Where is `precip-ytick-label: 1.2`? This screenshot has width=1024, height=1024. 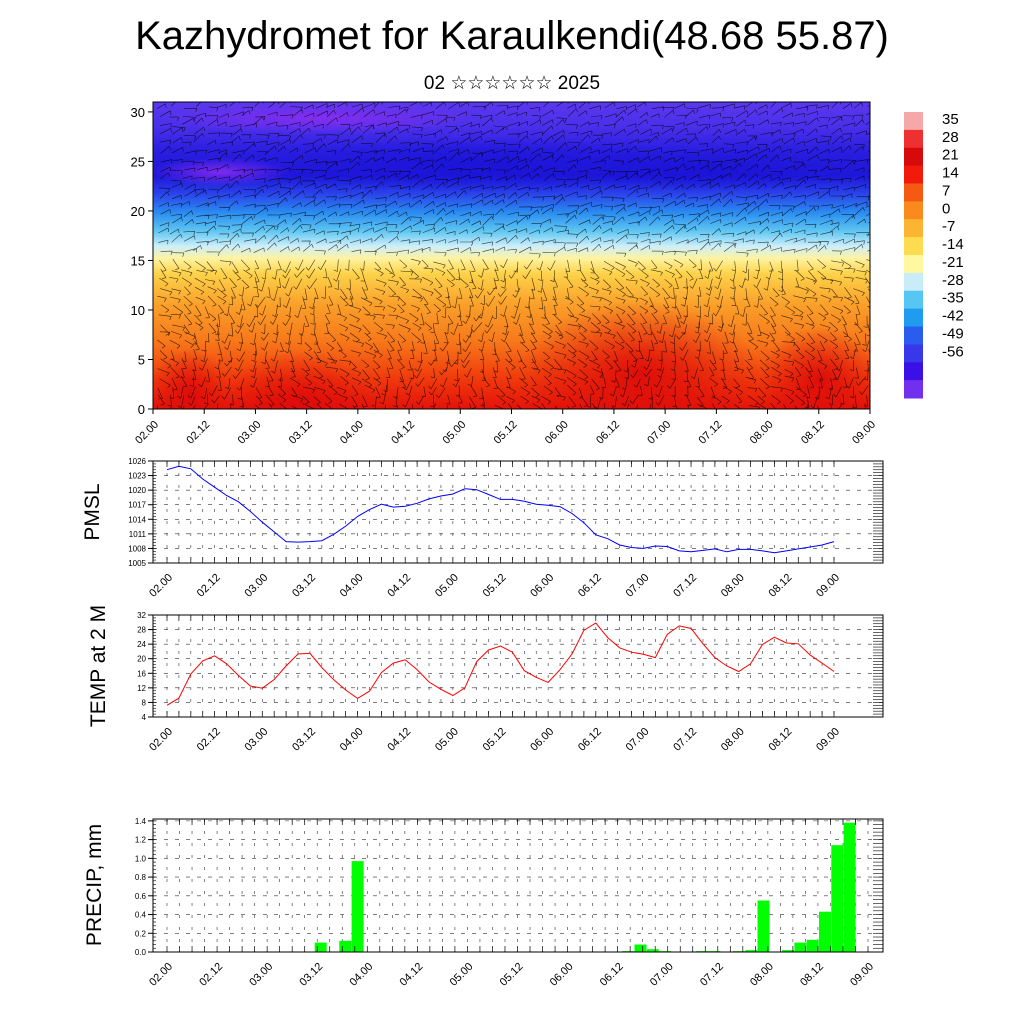
precip-ytick-label: 1.2 is located at coordinates (141, 840).